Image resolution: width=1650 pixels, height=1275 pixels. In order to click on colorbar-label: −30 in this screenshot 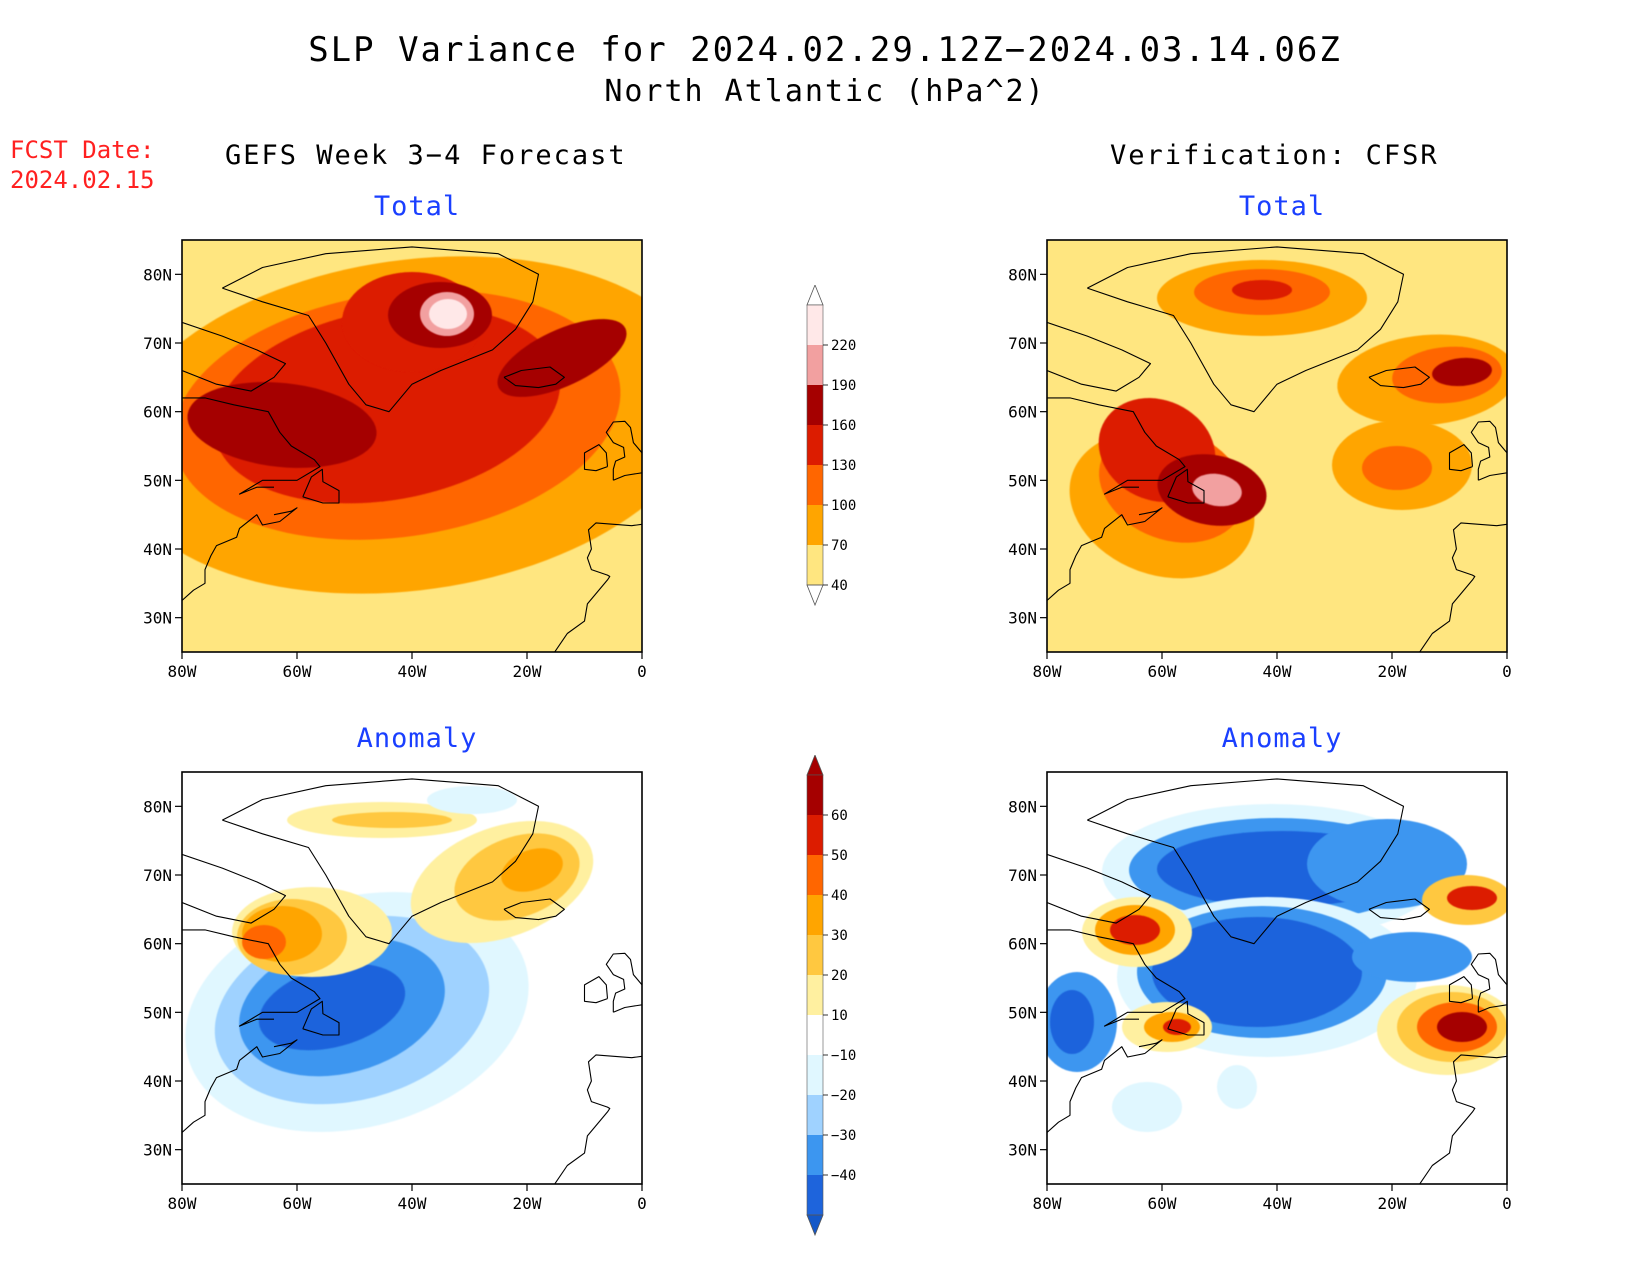, I will do `click(843, 1136)`.